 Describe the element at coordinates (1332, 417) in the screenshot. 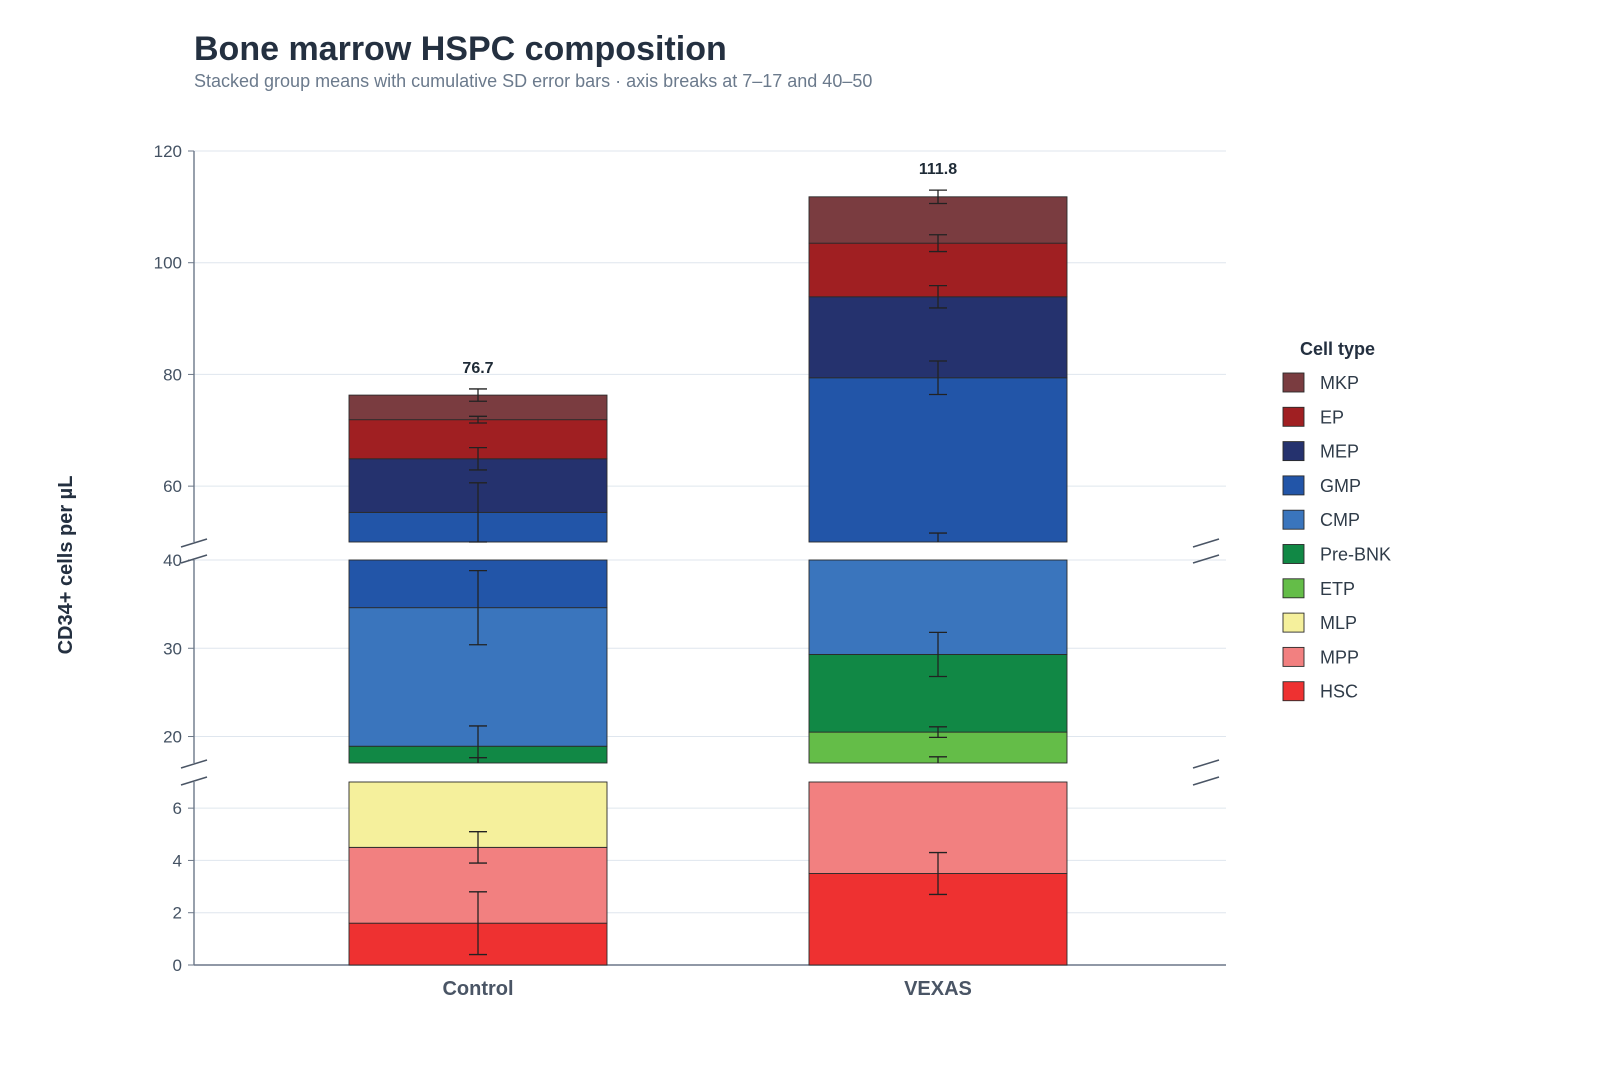

I see `legend-label: EP` at that location.